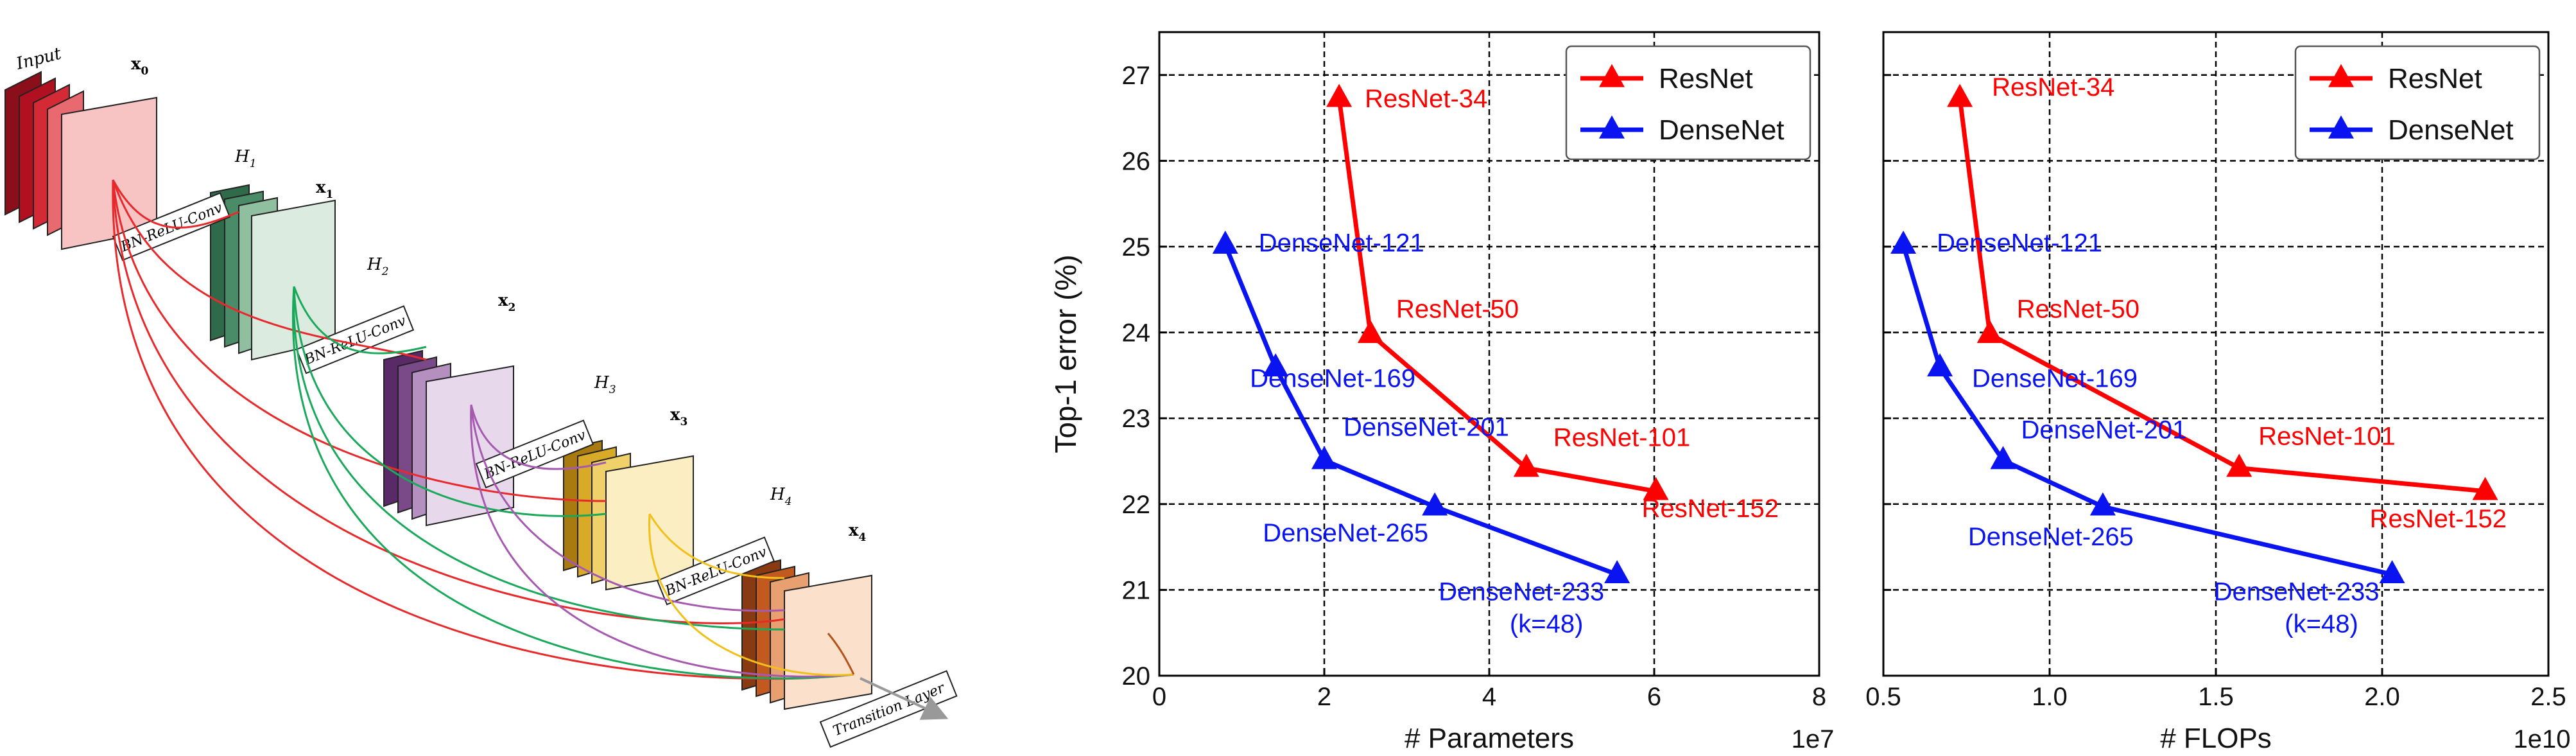  I want to click on x0-label: x0, so click(140, 66).